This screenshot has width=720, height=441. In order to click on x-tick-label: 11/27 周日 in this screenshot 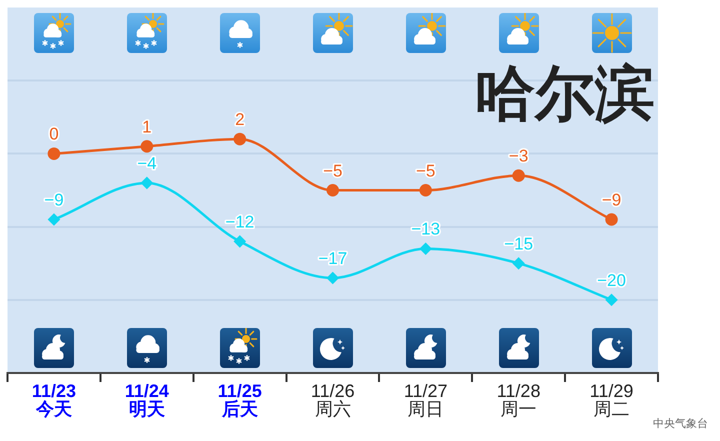, I will do `click(426, 399)`.